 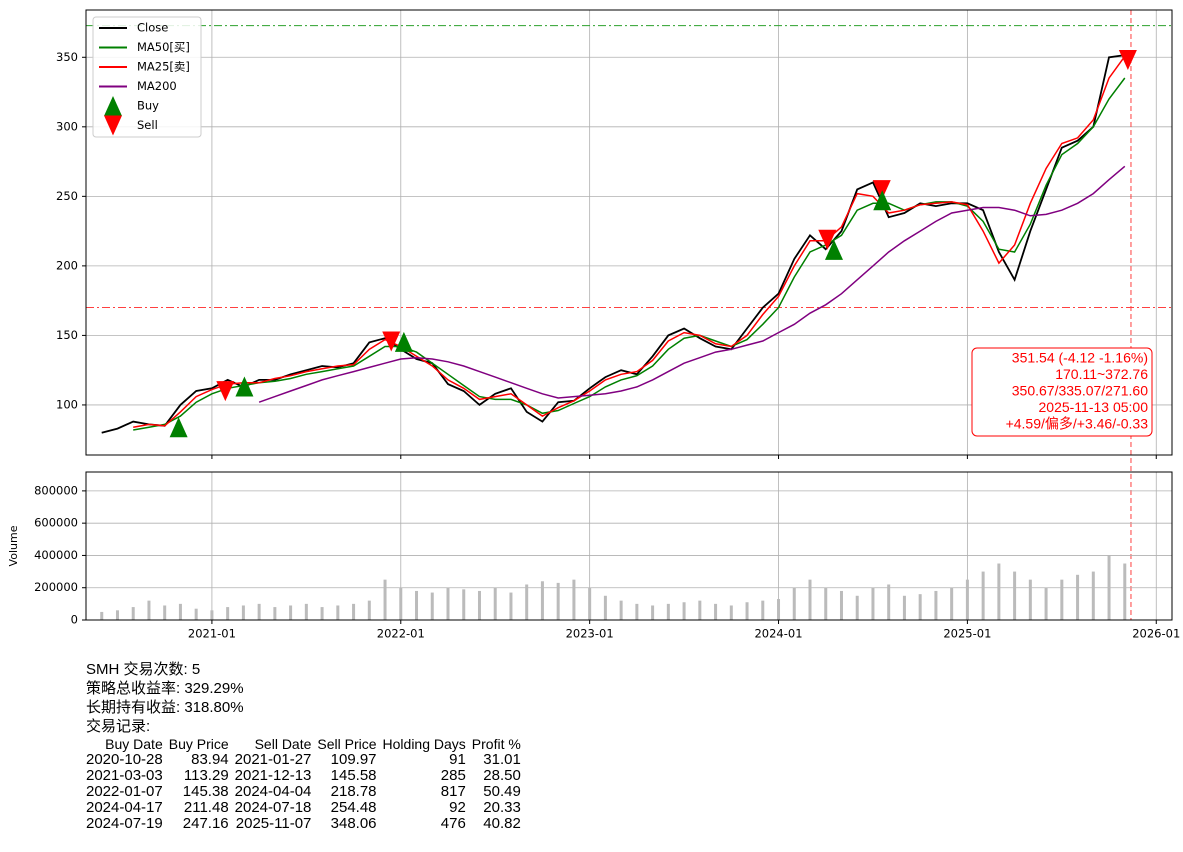 What do you see at coordinates (353, 759) in the screenshot?
I see `table-cell: 109.97` at bounding box center [353, 759].